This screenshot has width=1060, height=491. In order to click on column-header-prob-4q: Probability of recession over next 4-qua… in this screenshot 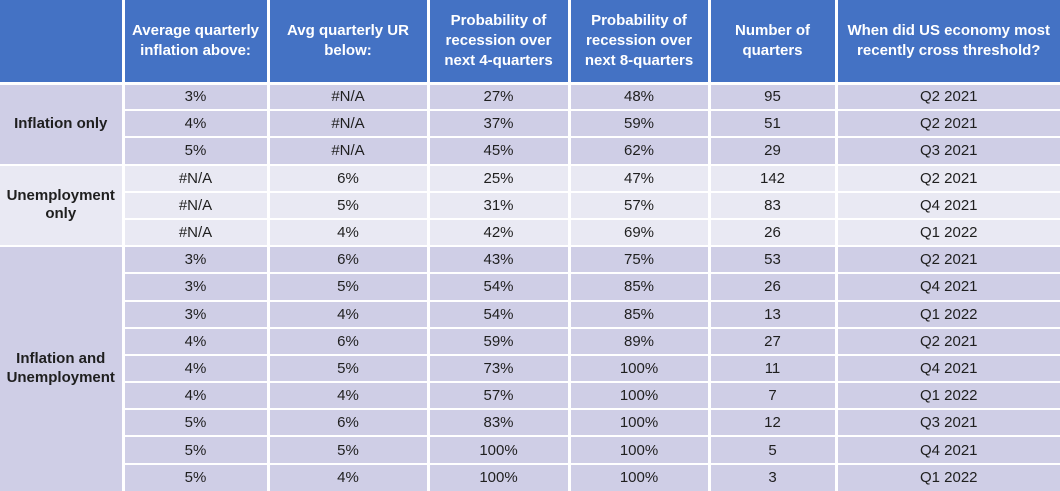, I will do `click(499, 42)`.